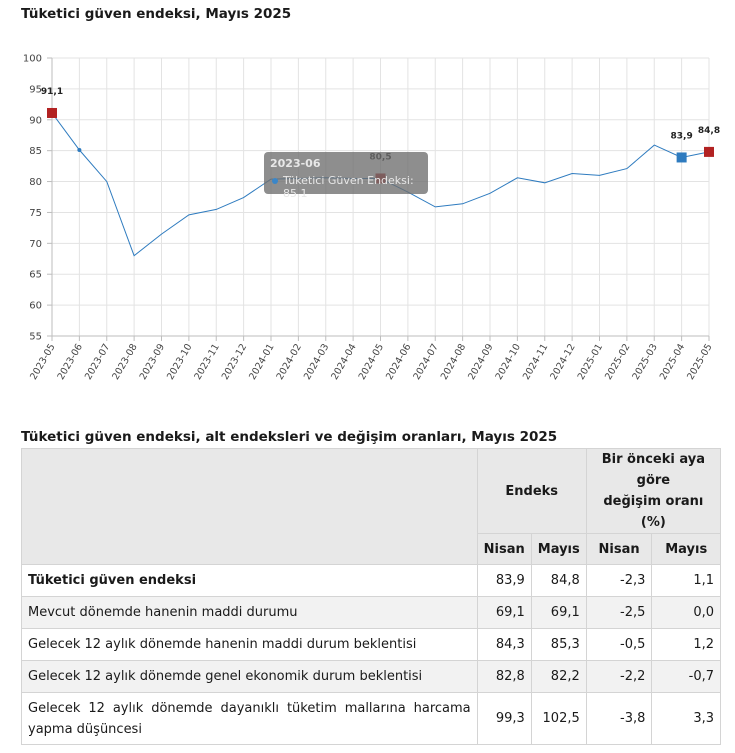 The height and width of the screenshot is (753, 735). Describe the element at coordinates (35, 151) in the screenshot. I see `y-tick-label: 85` at that location.